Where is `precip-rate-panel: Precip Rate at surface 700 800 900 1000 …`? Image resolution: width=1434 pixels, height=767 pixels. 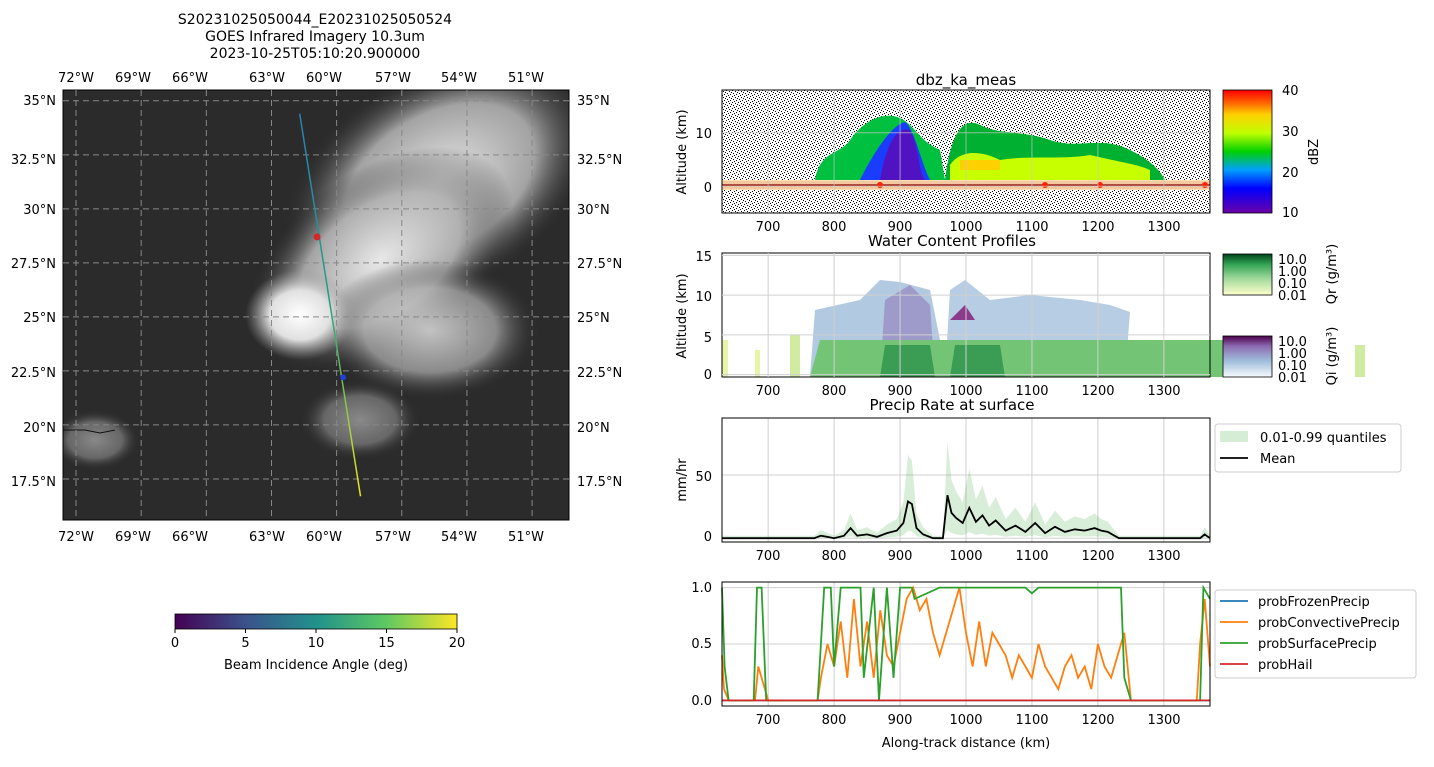
precip-rate-panel: Precip Rate at surface 700 800 900 1000 … is located at coordinates (1038, 480).